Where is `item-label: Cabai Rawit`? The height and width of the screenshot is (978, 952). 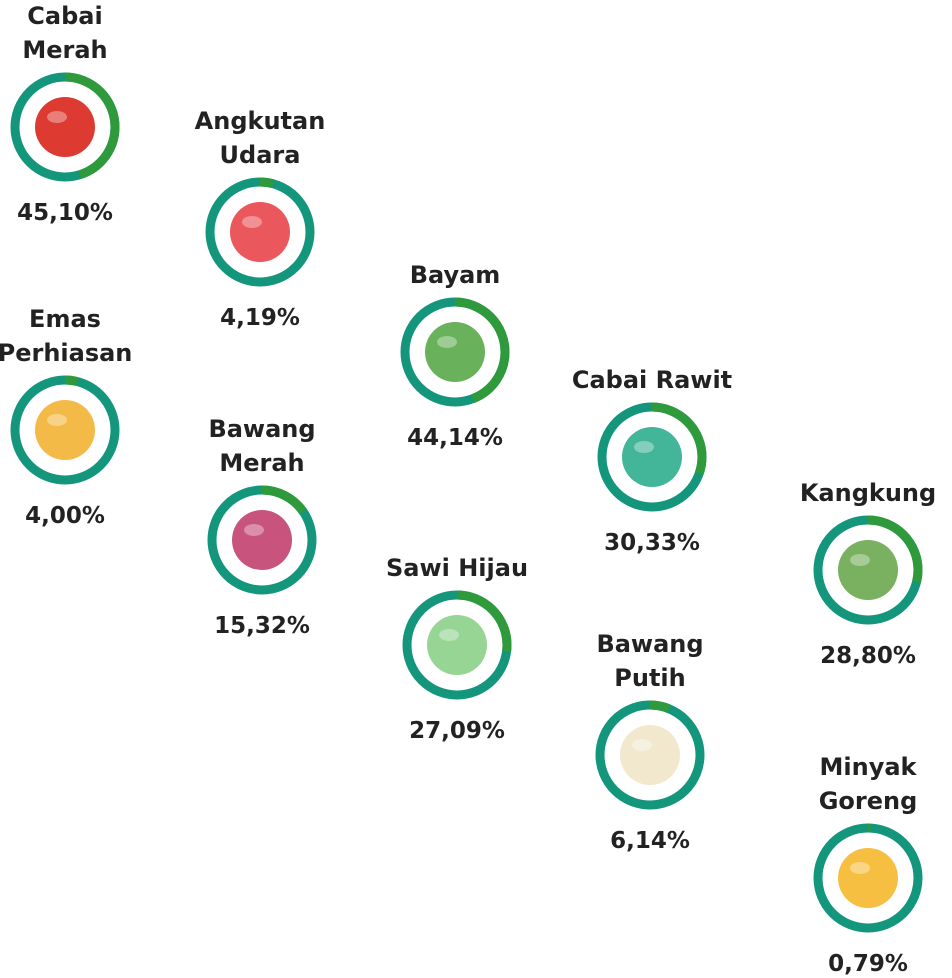
item-label: Cabai Rawit is located at coordinates (652, 380).